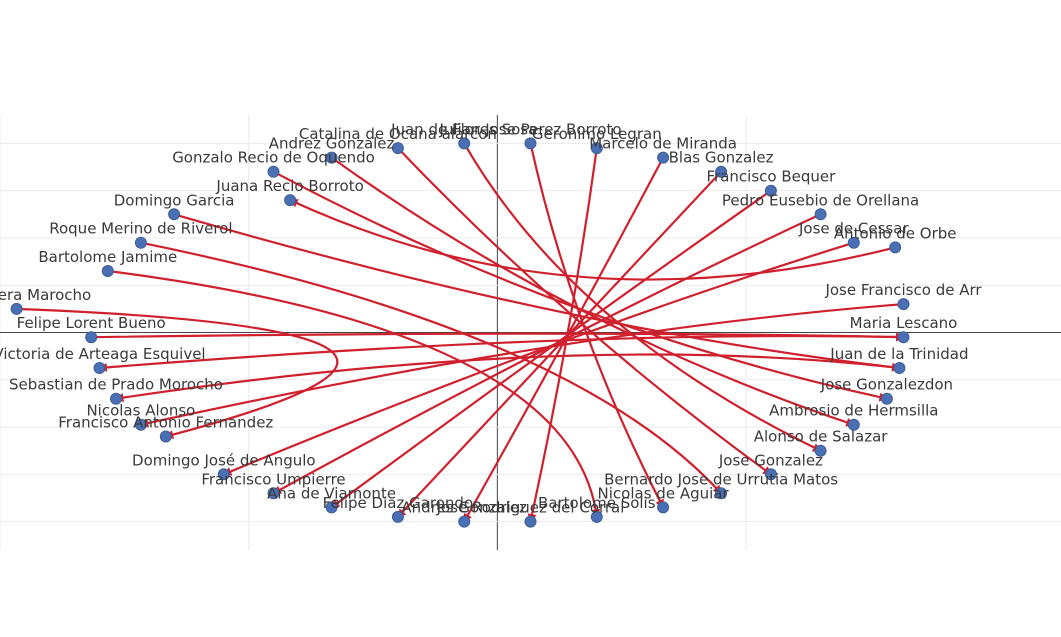 The image size is (1061, 637). Describe the element at coordinates (464, 508) in the screenshot. I see `node-label-35: Andres Gonzalez` at that location.